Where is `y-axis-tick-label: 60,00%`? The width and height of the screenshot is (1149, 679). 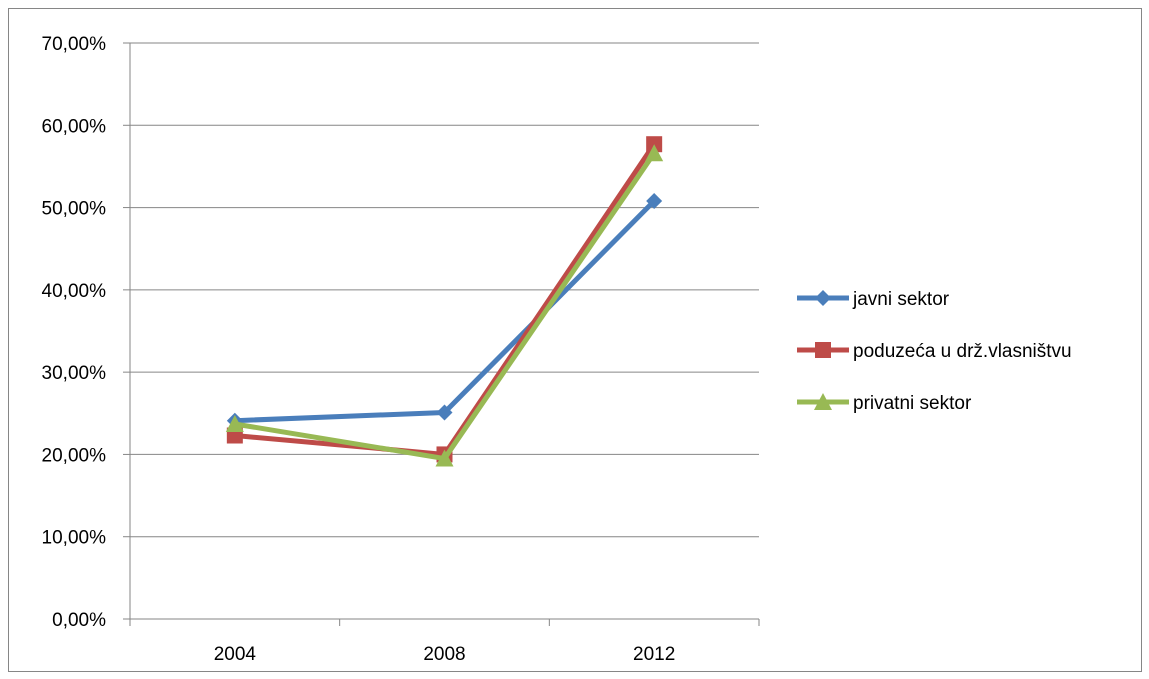
y-axis-tick-label: 60,00% is located at coordinates (74, 126).